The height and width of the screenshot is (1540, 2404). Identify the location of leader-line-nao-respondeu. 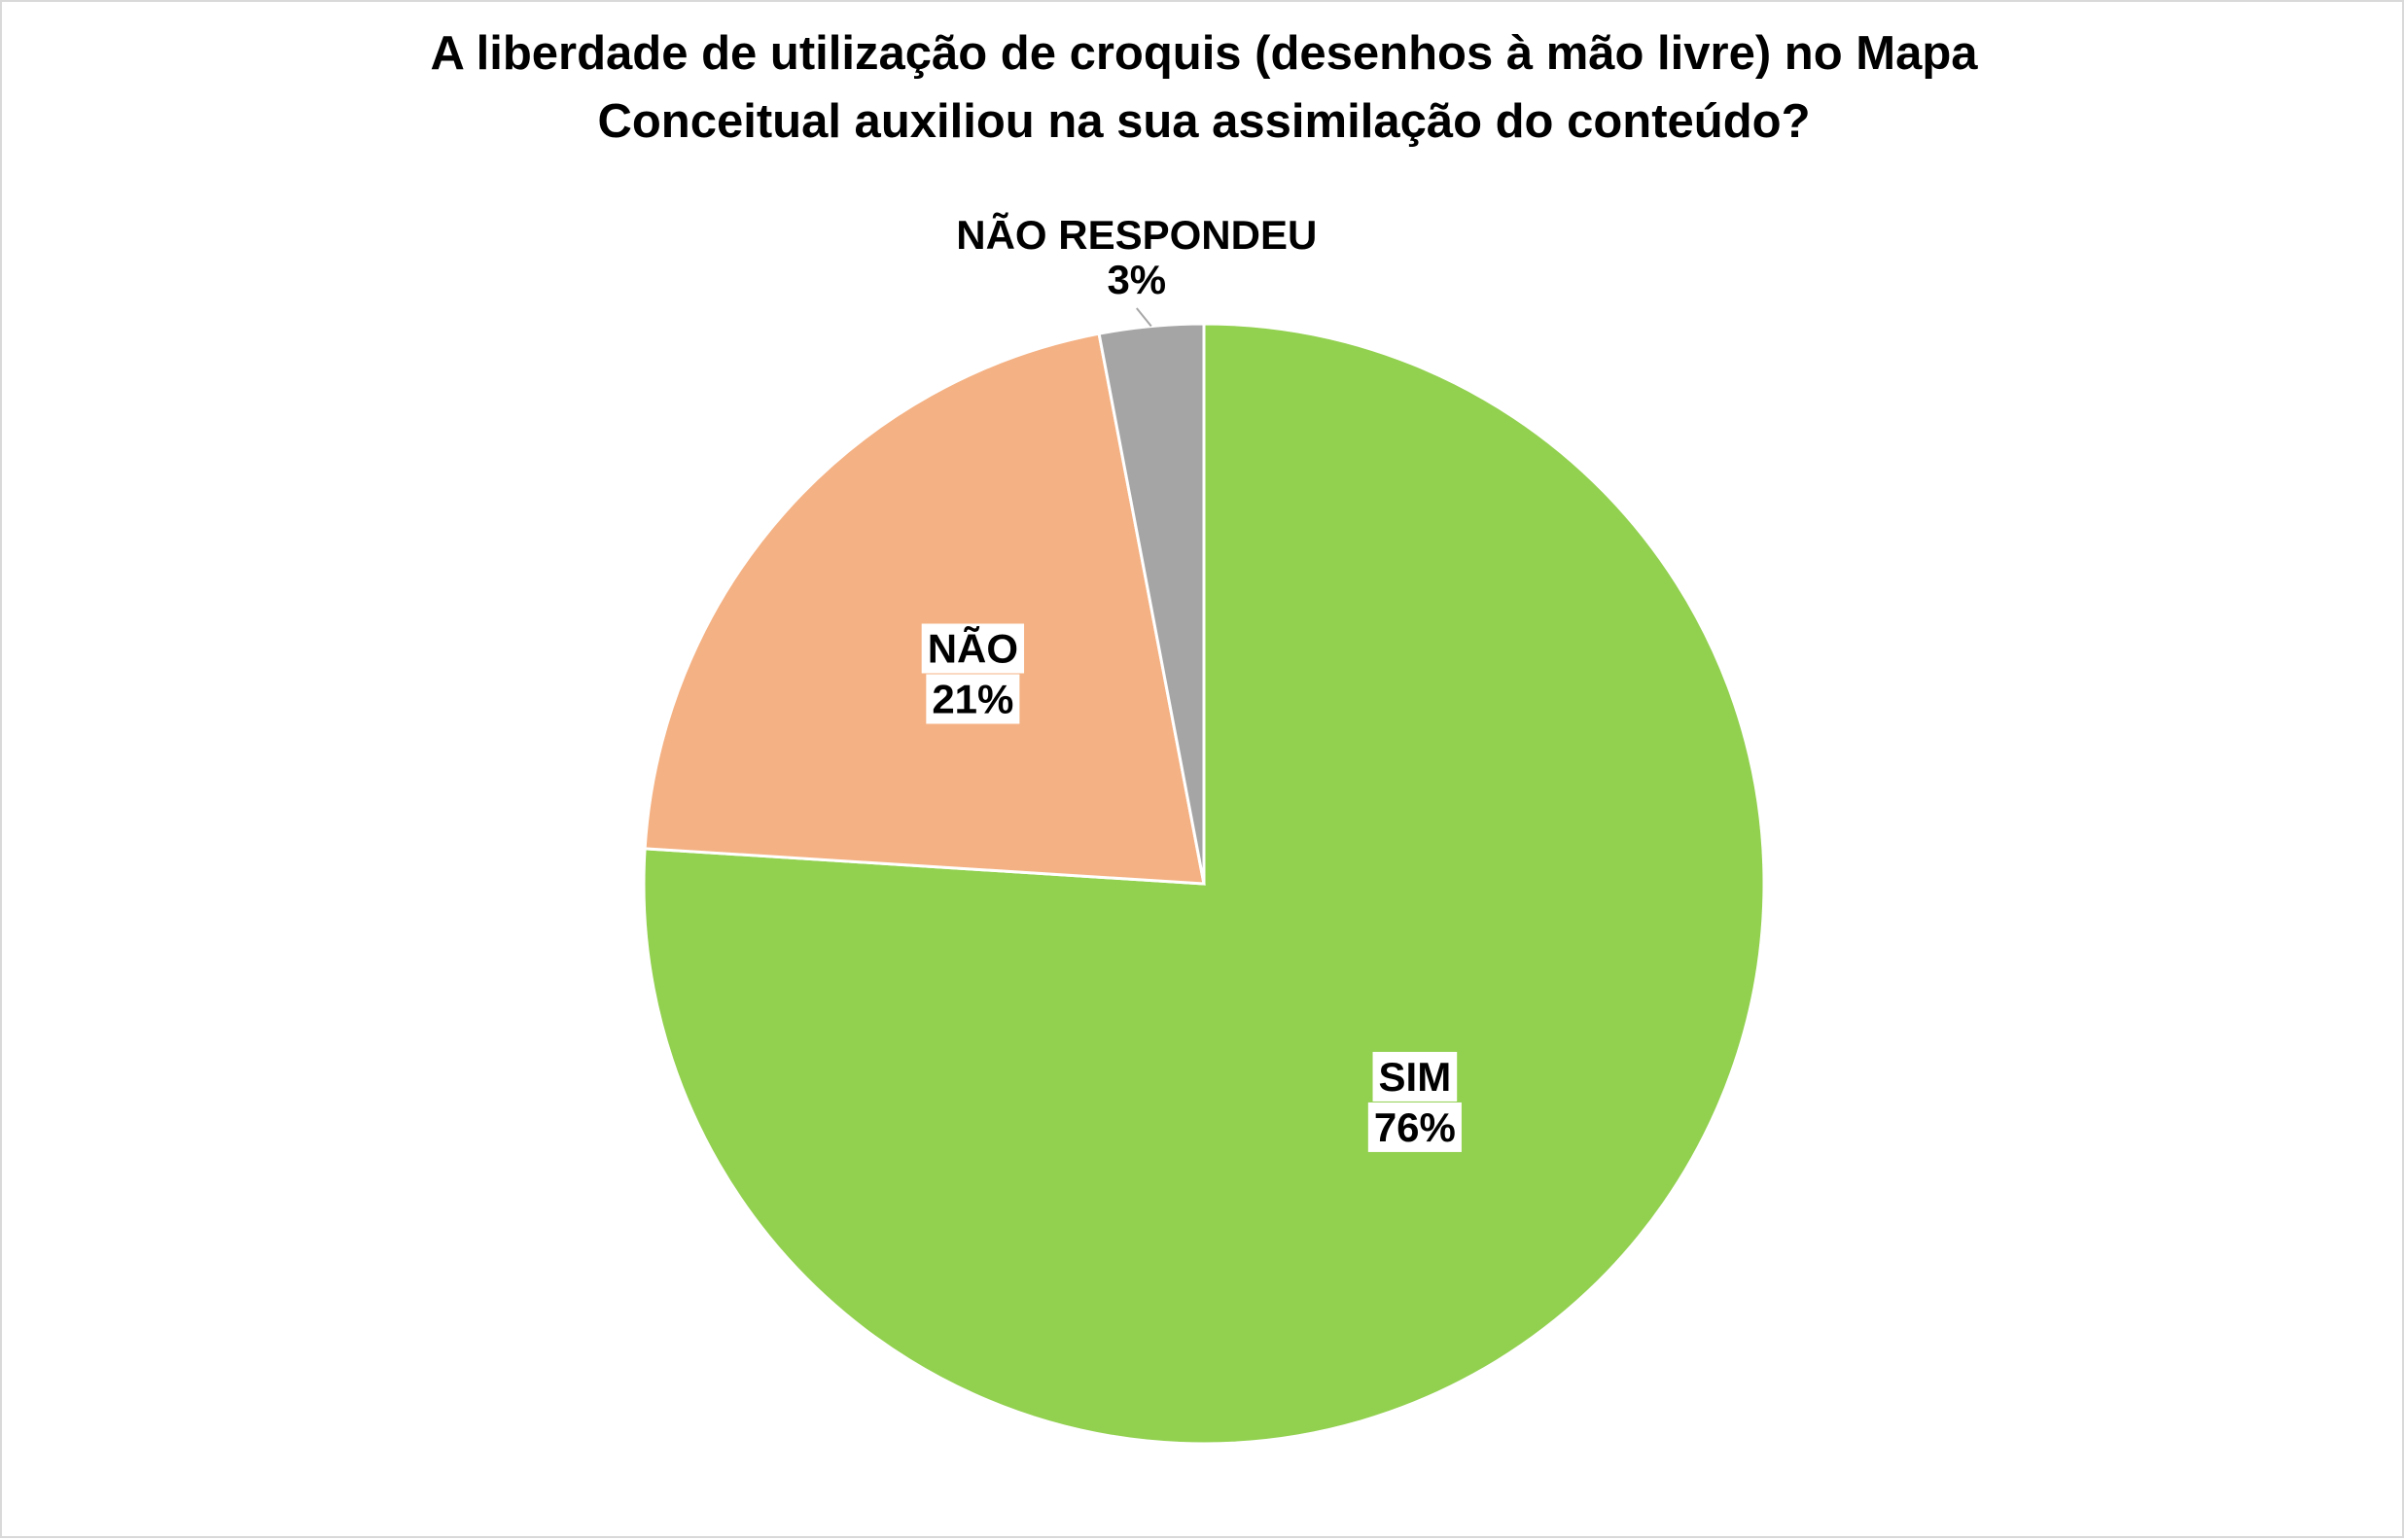
(1144, 317).